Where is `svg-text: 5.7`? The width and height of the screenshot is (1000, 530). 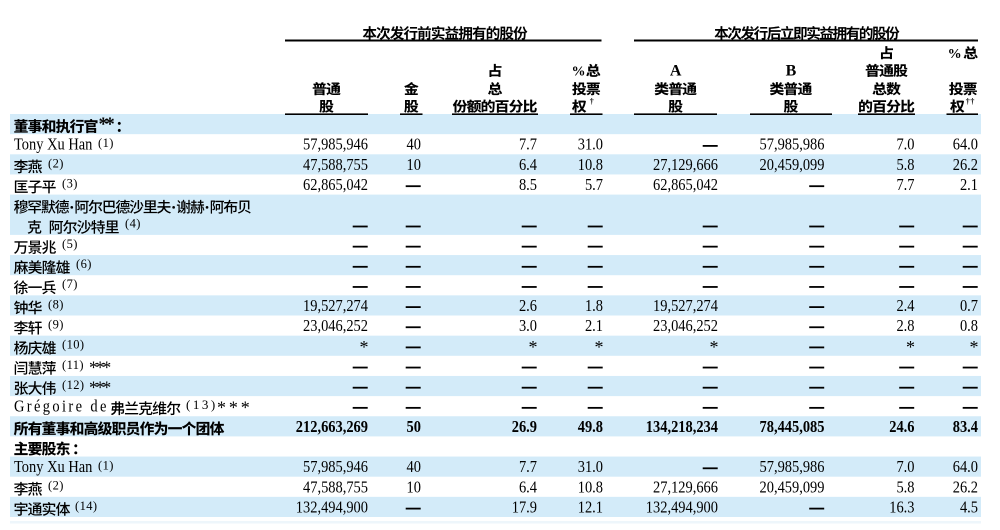 svg-text: 5.7 is located at coordinates (594, 185).